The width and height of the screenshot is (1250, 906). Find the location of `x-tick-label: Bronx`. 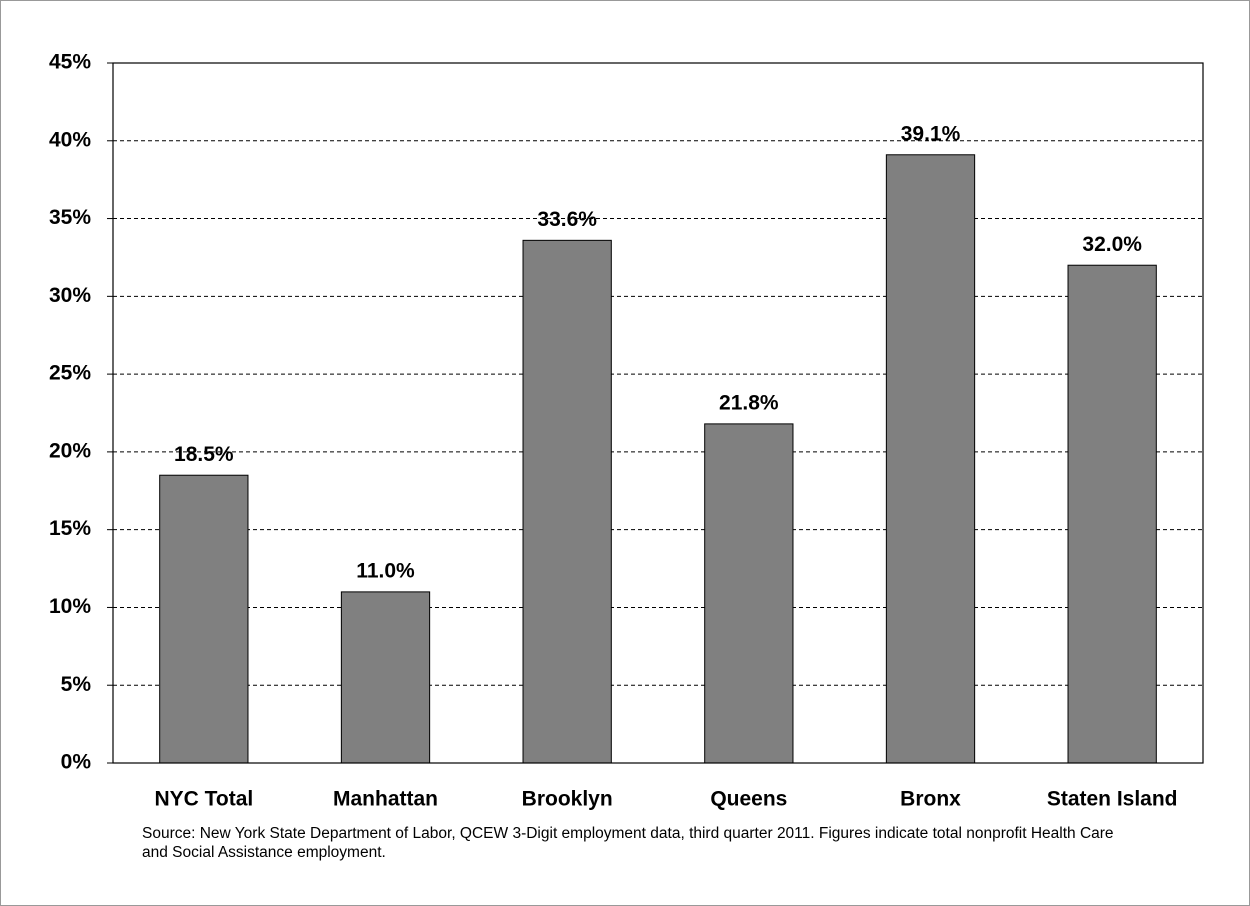

x-tick-label: Bronx is located at coordinates (930, 799).